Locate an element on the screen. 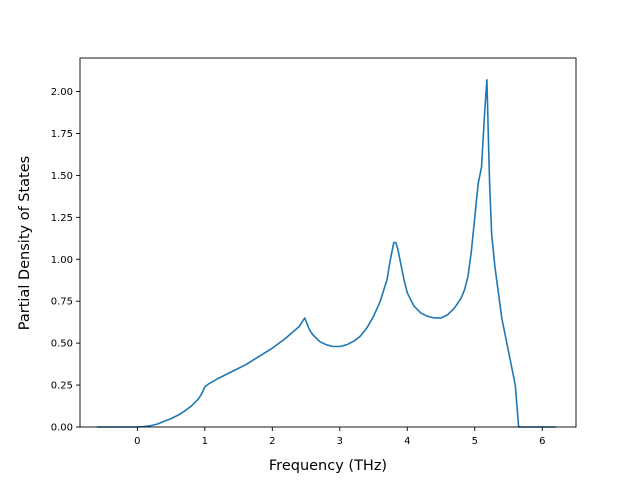 This screenshot has height=480, width=640. x-axis-label: Frequency (THz) is located at coordinates (328, 466).